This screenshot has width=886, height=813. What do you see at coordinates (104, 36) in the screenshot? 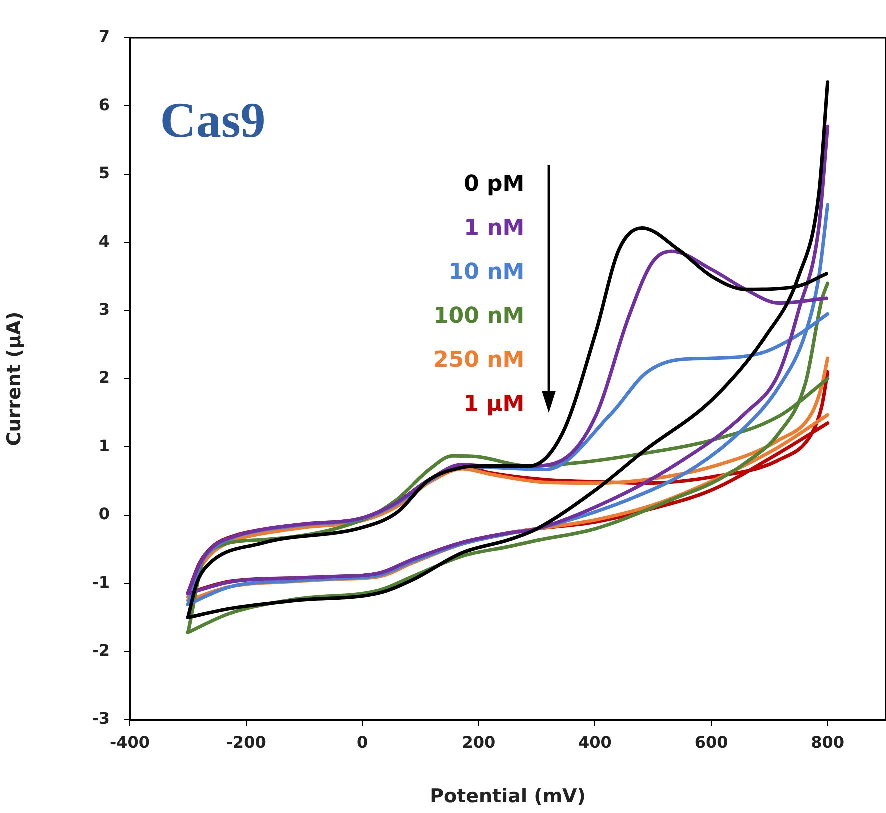
I see `y-tick-label: 7` at bounding box center [104, 36].